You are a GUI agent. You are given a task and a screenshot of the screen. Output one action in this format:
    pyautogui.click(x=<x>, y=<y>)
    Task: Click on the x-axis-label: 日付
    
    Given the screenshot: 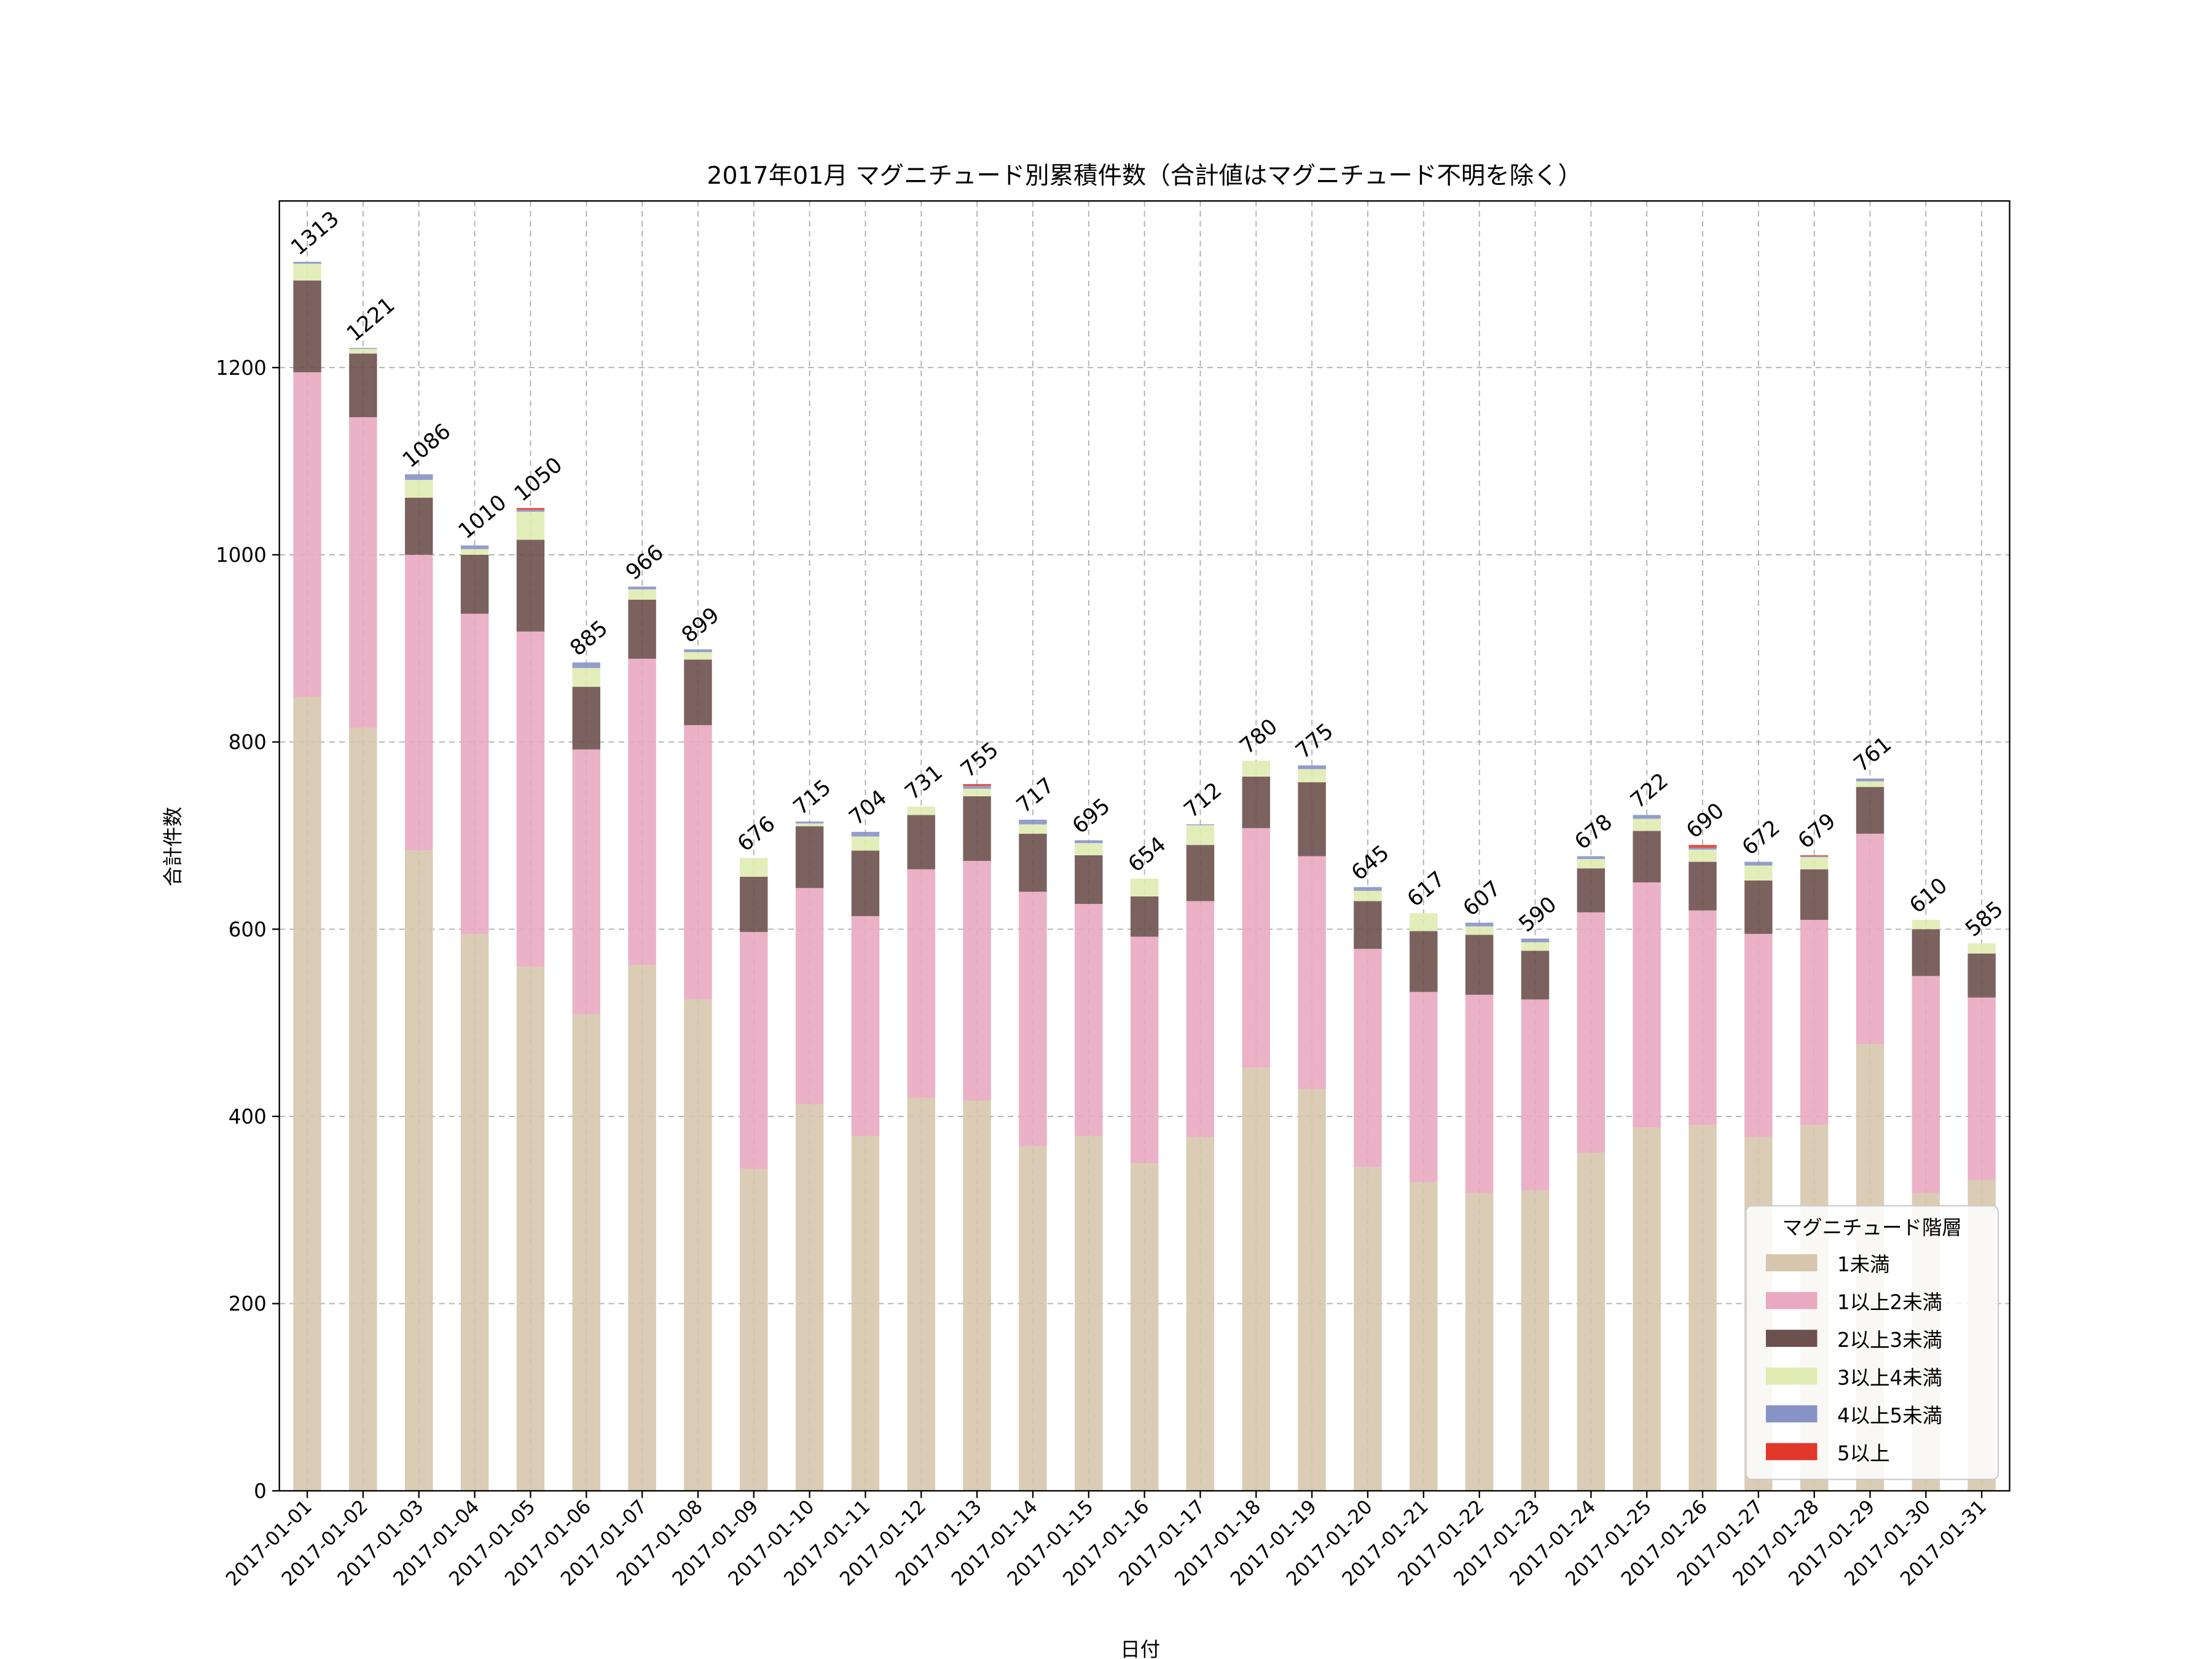 What is the action you would take?
    pyautogui.click(x=1140, y=1648)
    